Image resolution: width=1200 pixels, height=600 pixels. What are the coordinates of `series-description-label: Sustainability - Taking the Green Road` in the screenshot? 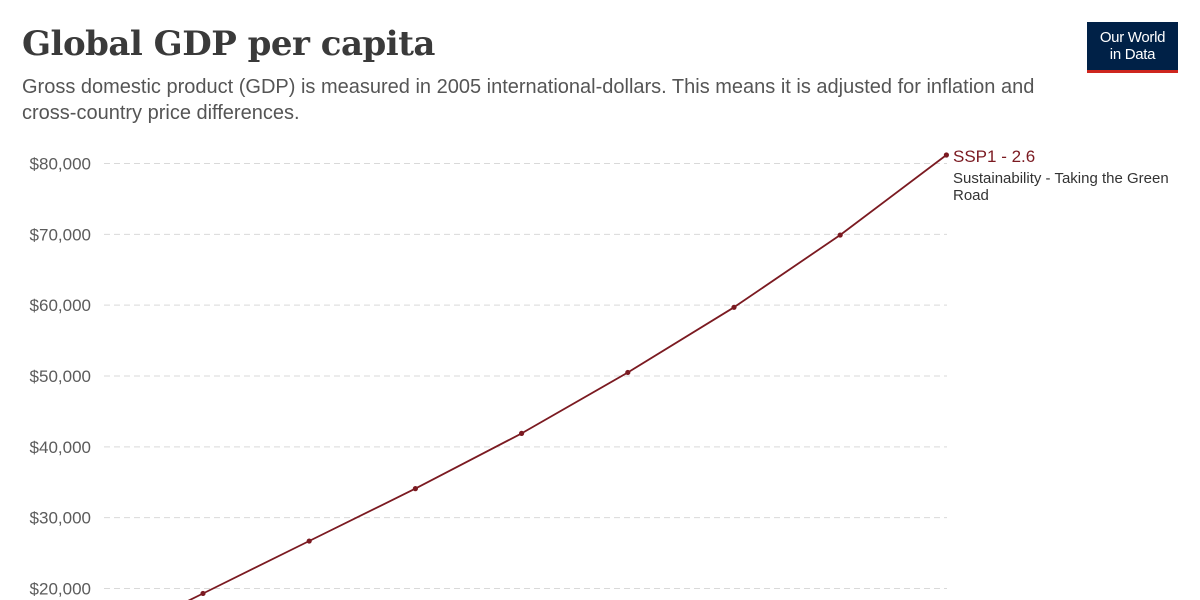 It's located at (1061, 187).